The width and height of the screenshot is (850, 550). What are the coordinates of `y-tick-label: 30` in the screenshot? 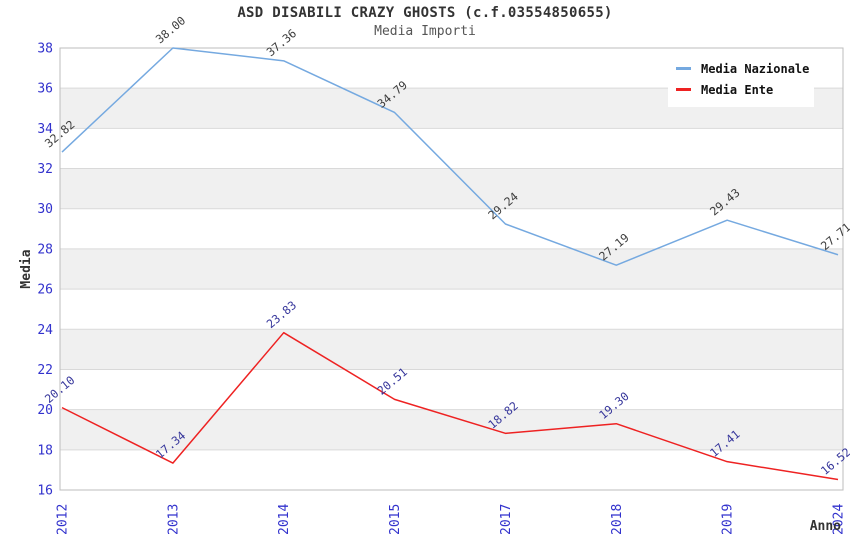 It's located at (45, 209).